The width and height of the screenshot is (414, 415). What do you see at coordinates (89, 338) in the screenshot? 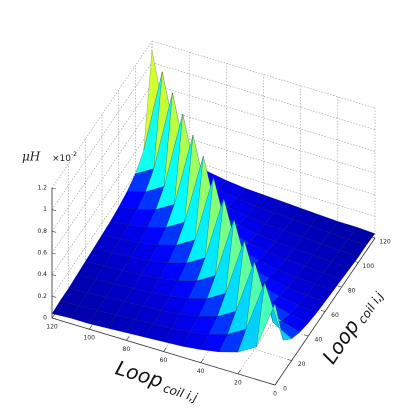
I see `x-tick-label: 100` at bounding box center [89, 338].